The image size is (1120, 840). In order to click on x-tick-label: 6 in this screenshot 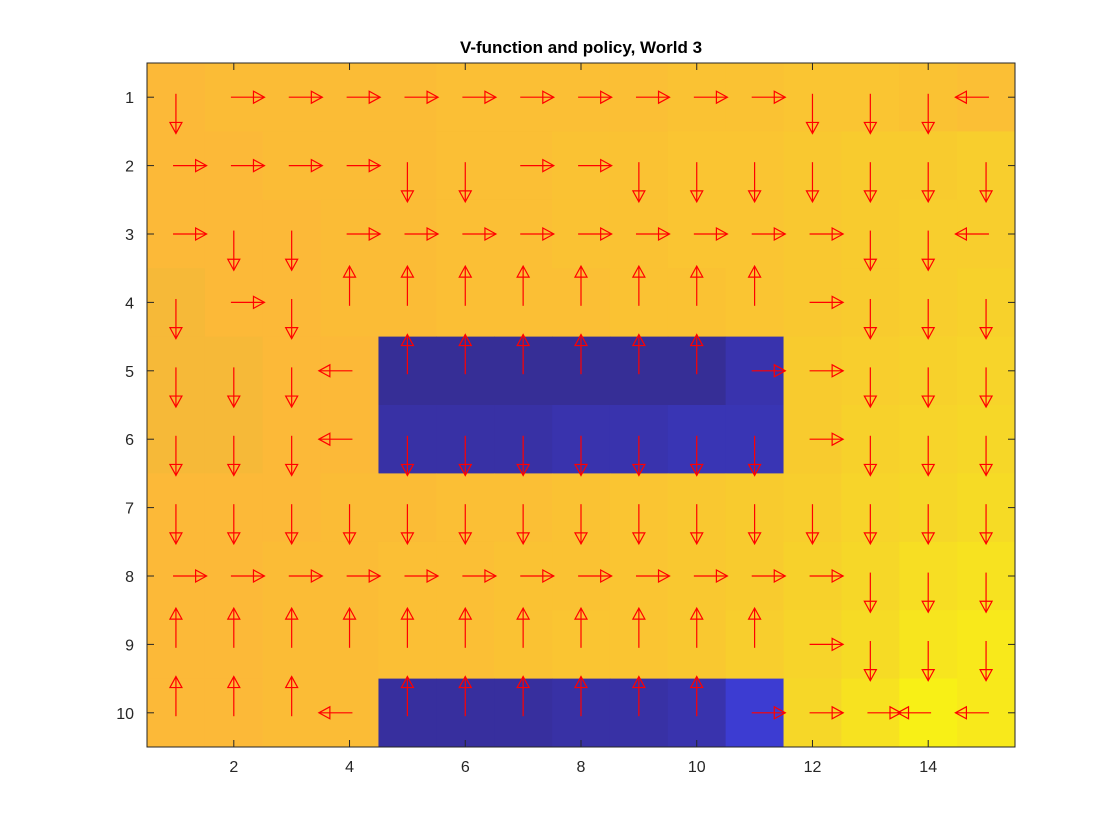, I will do `click(465, 767)`.